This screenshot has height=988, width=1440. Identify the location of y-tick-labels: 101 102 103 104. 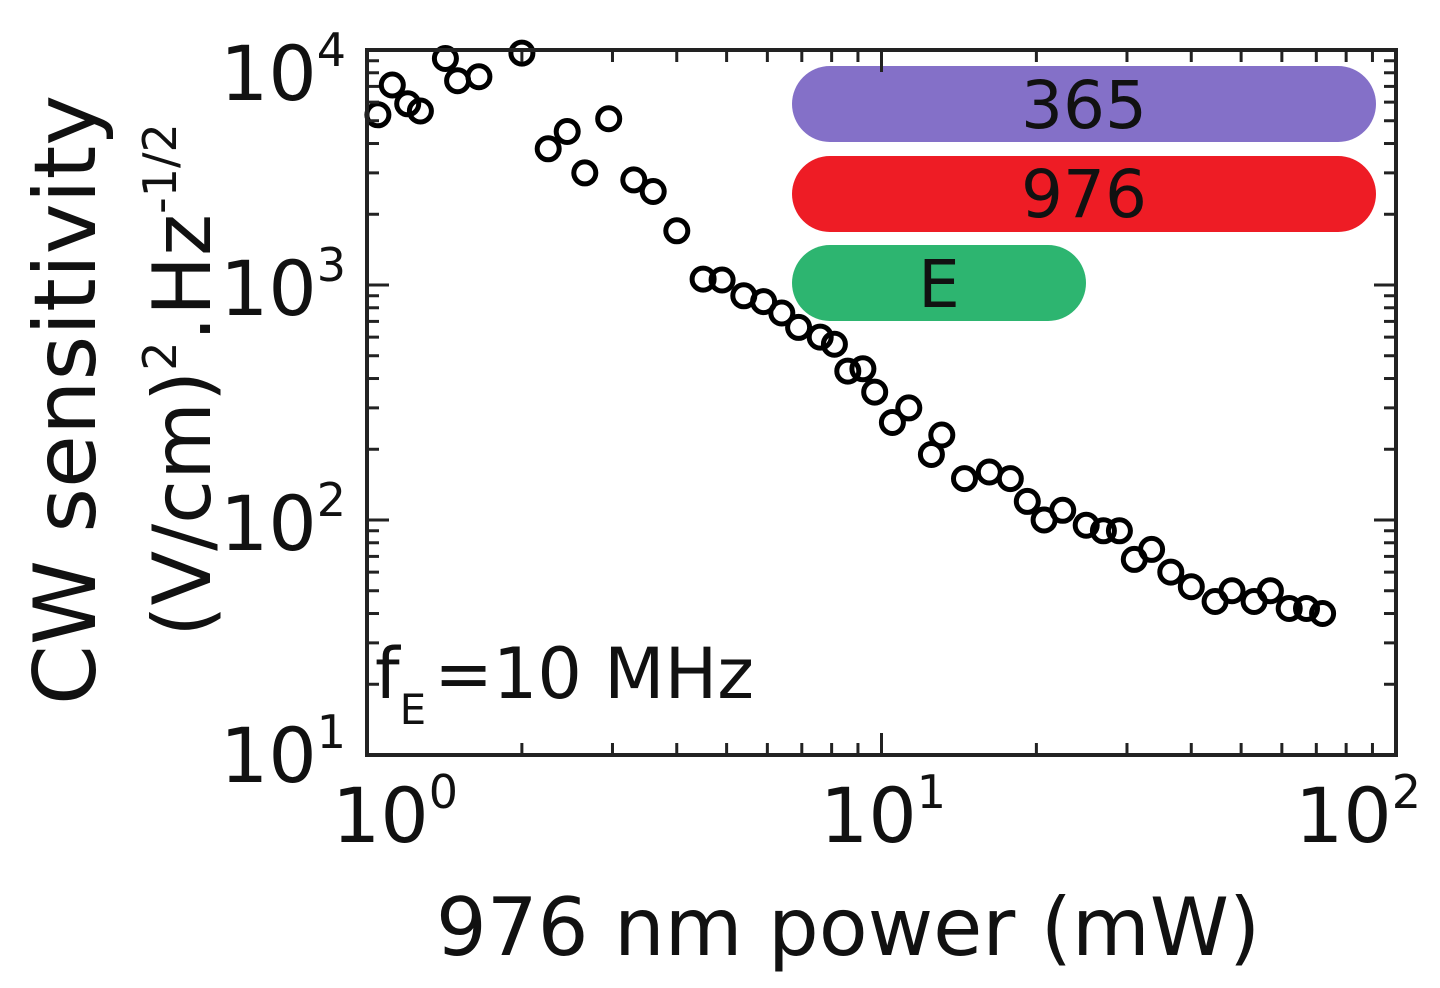
(283, 411).